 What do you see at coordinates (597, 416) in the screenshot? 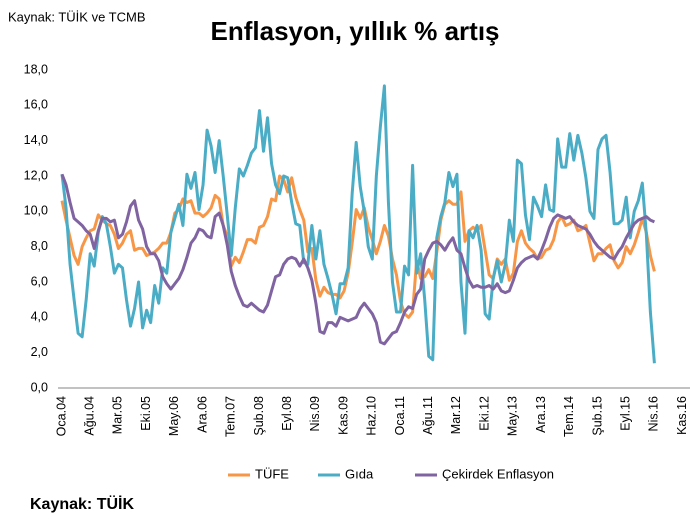
I see `x-tick-label: Şub.15` at bounding box center [597, 416].